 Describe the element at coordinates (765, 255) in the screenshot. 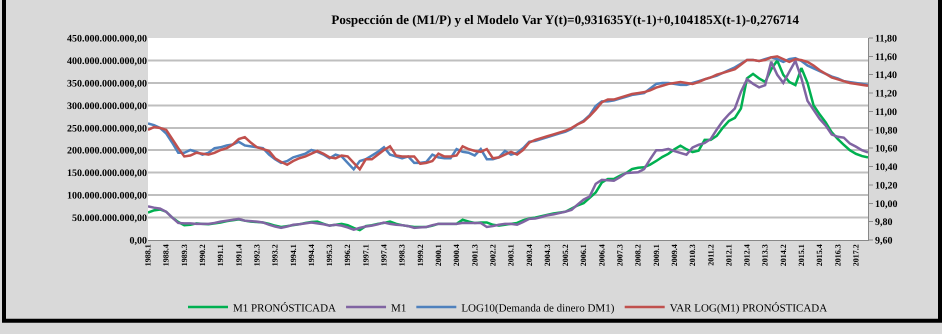

I see `x-tick-label: 2013.3` at that location.